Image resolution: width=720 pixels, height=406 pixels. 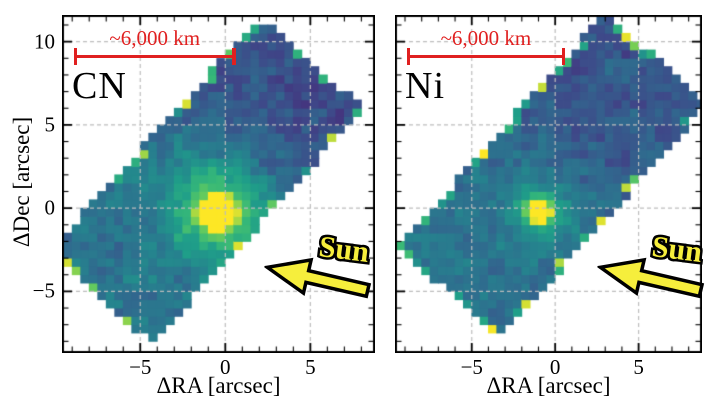 I want to click on y-tick-label: 0, so click(x=50, y=207).